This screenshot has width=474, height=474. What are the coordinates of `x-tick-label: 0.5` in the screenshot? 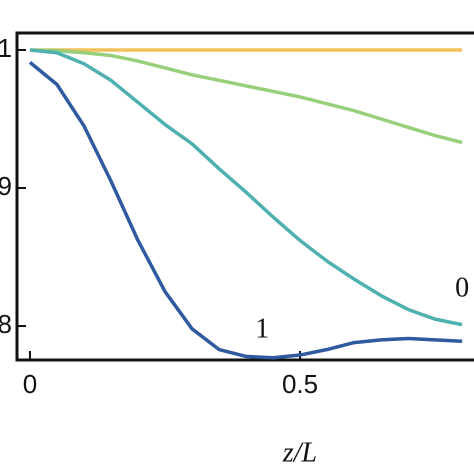 It's located at (300, 384).